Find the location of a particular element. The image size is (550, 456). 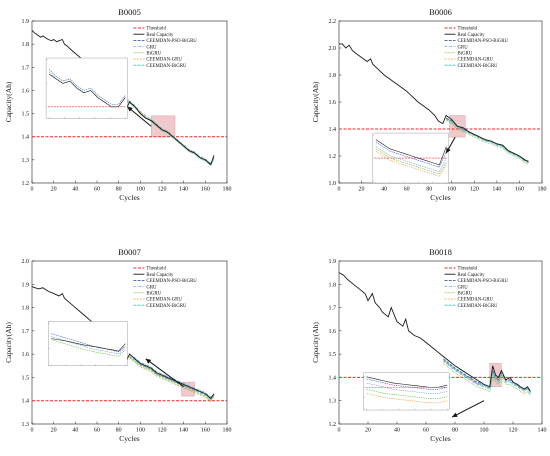

y-tick-label: 1.0 is located at coordinates (333, 184).